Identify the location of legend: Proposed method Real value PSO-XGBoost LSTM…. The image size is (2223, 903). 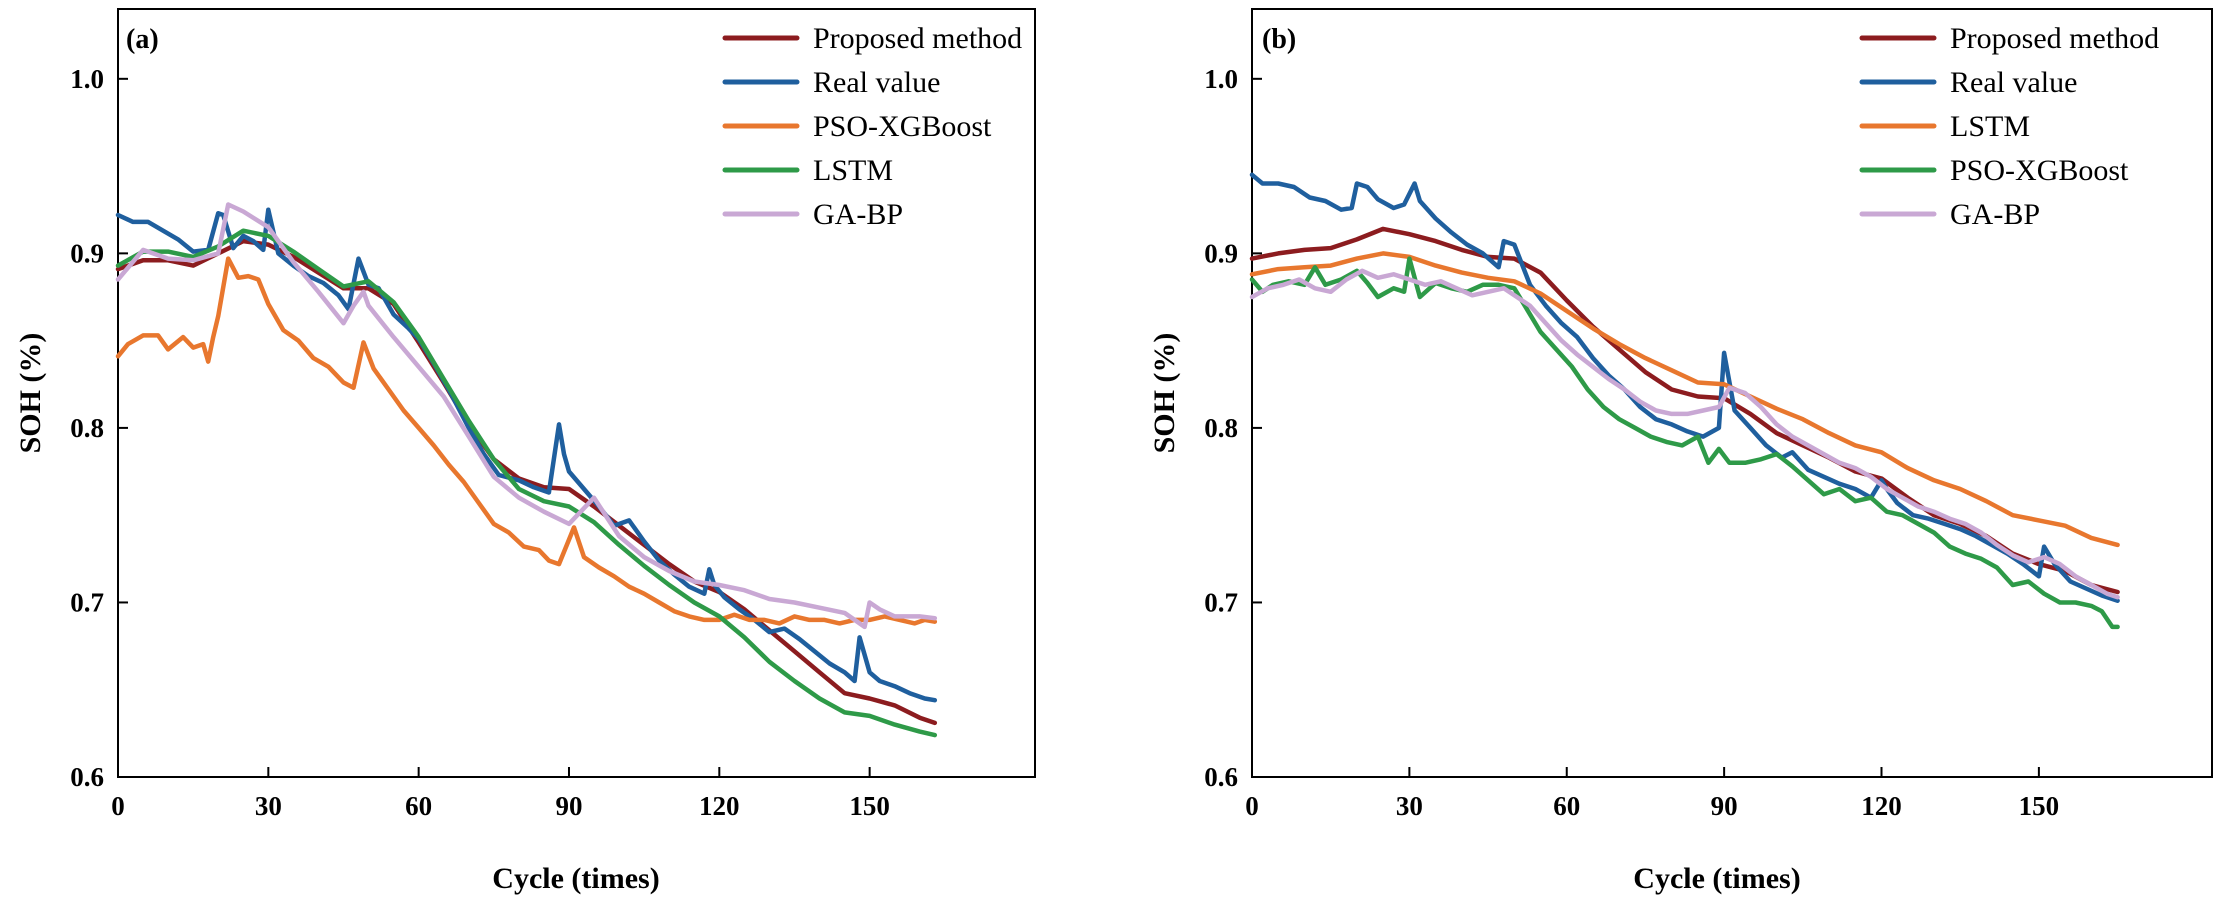
(872, 126).